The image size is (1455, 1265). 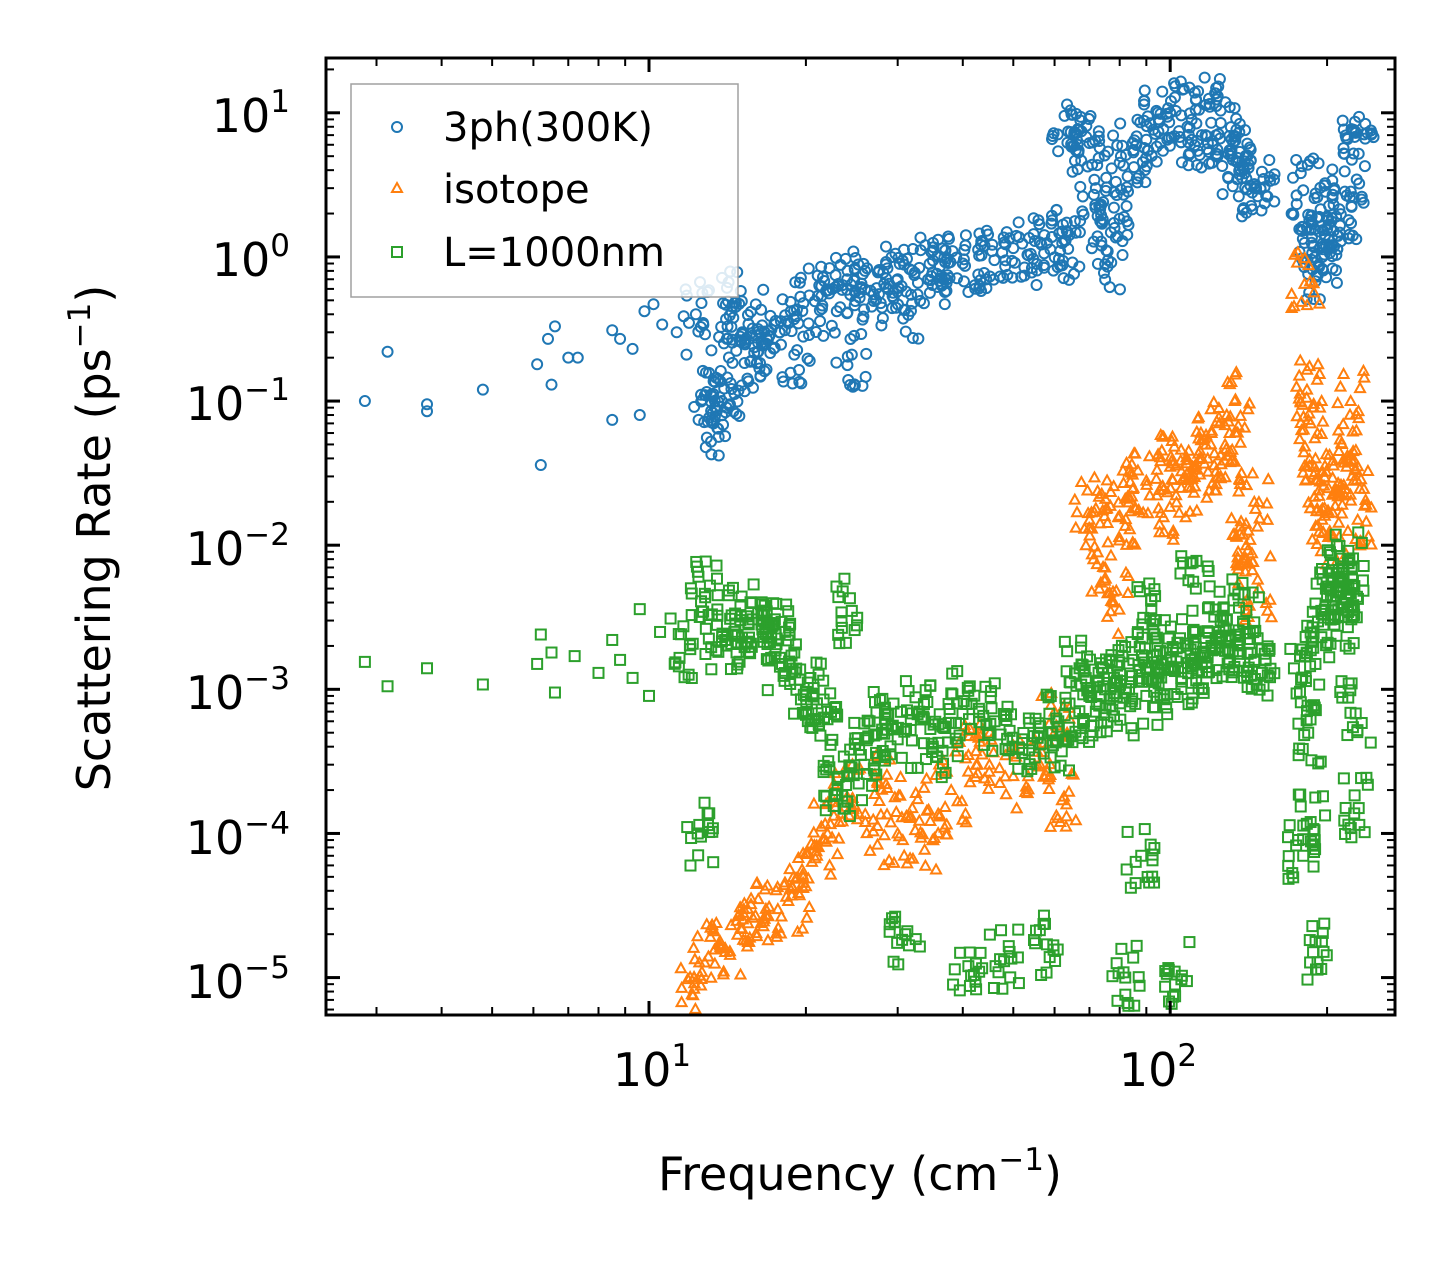 What do you see at coordinates (238, 979) in the screenshot?
I see `y-tick-label-10-m5: 10−5` at bounding box center [238, 979].